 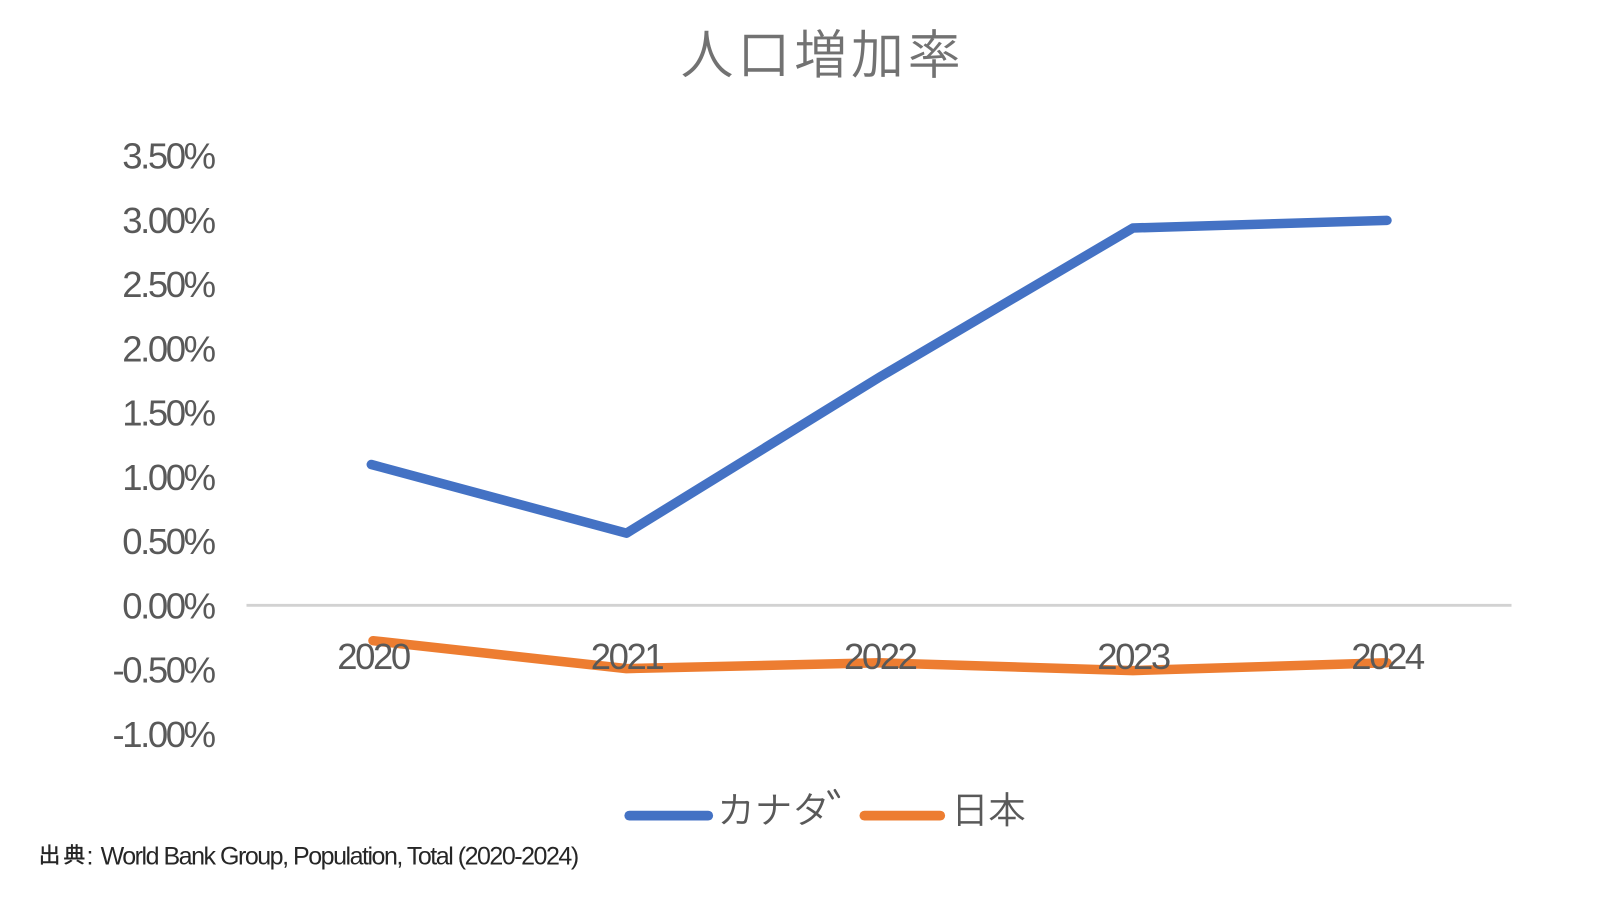 I want to click on svg-text: 1.00%, so click(x=168, y=477).